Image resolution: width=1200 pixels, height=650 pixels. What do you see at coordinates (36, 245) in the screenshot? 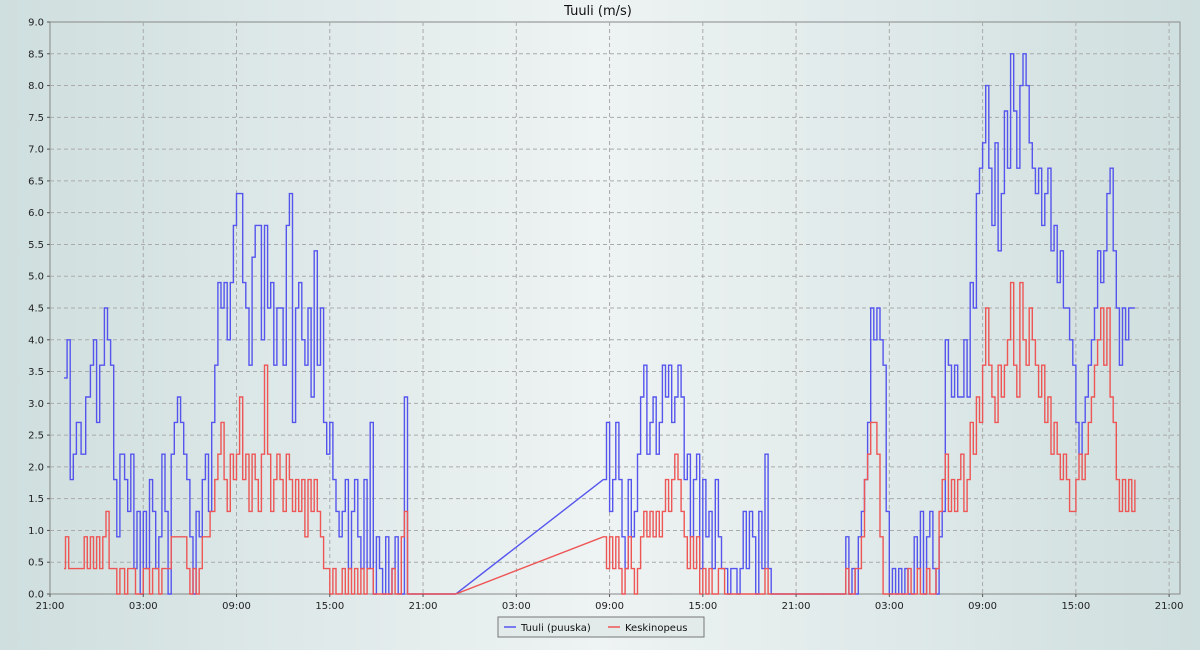
I see `y-tick-label: 5.5` at bounding box center [36, 245].